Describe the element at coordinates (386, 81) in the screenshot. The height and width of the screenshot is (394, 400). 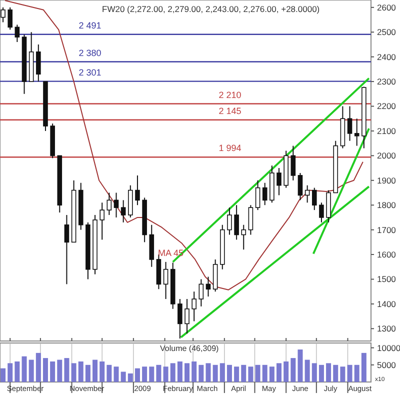
I see `y-tick-label: 2300` at that location.